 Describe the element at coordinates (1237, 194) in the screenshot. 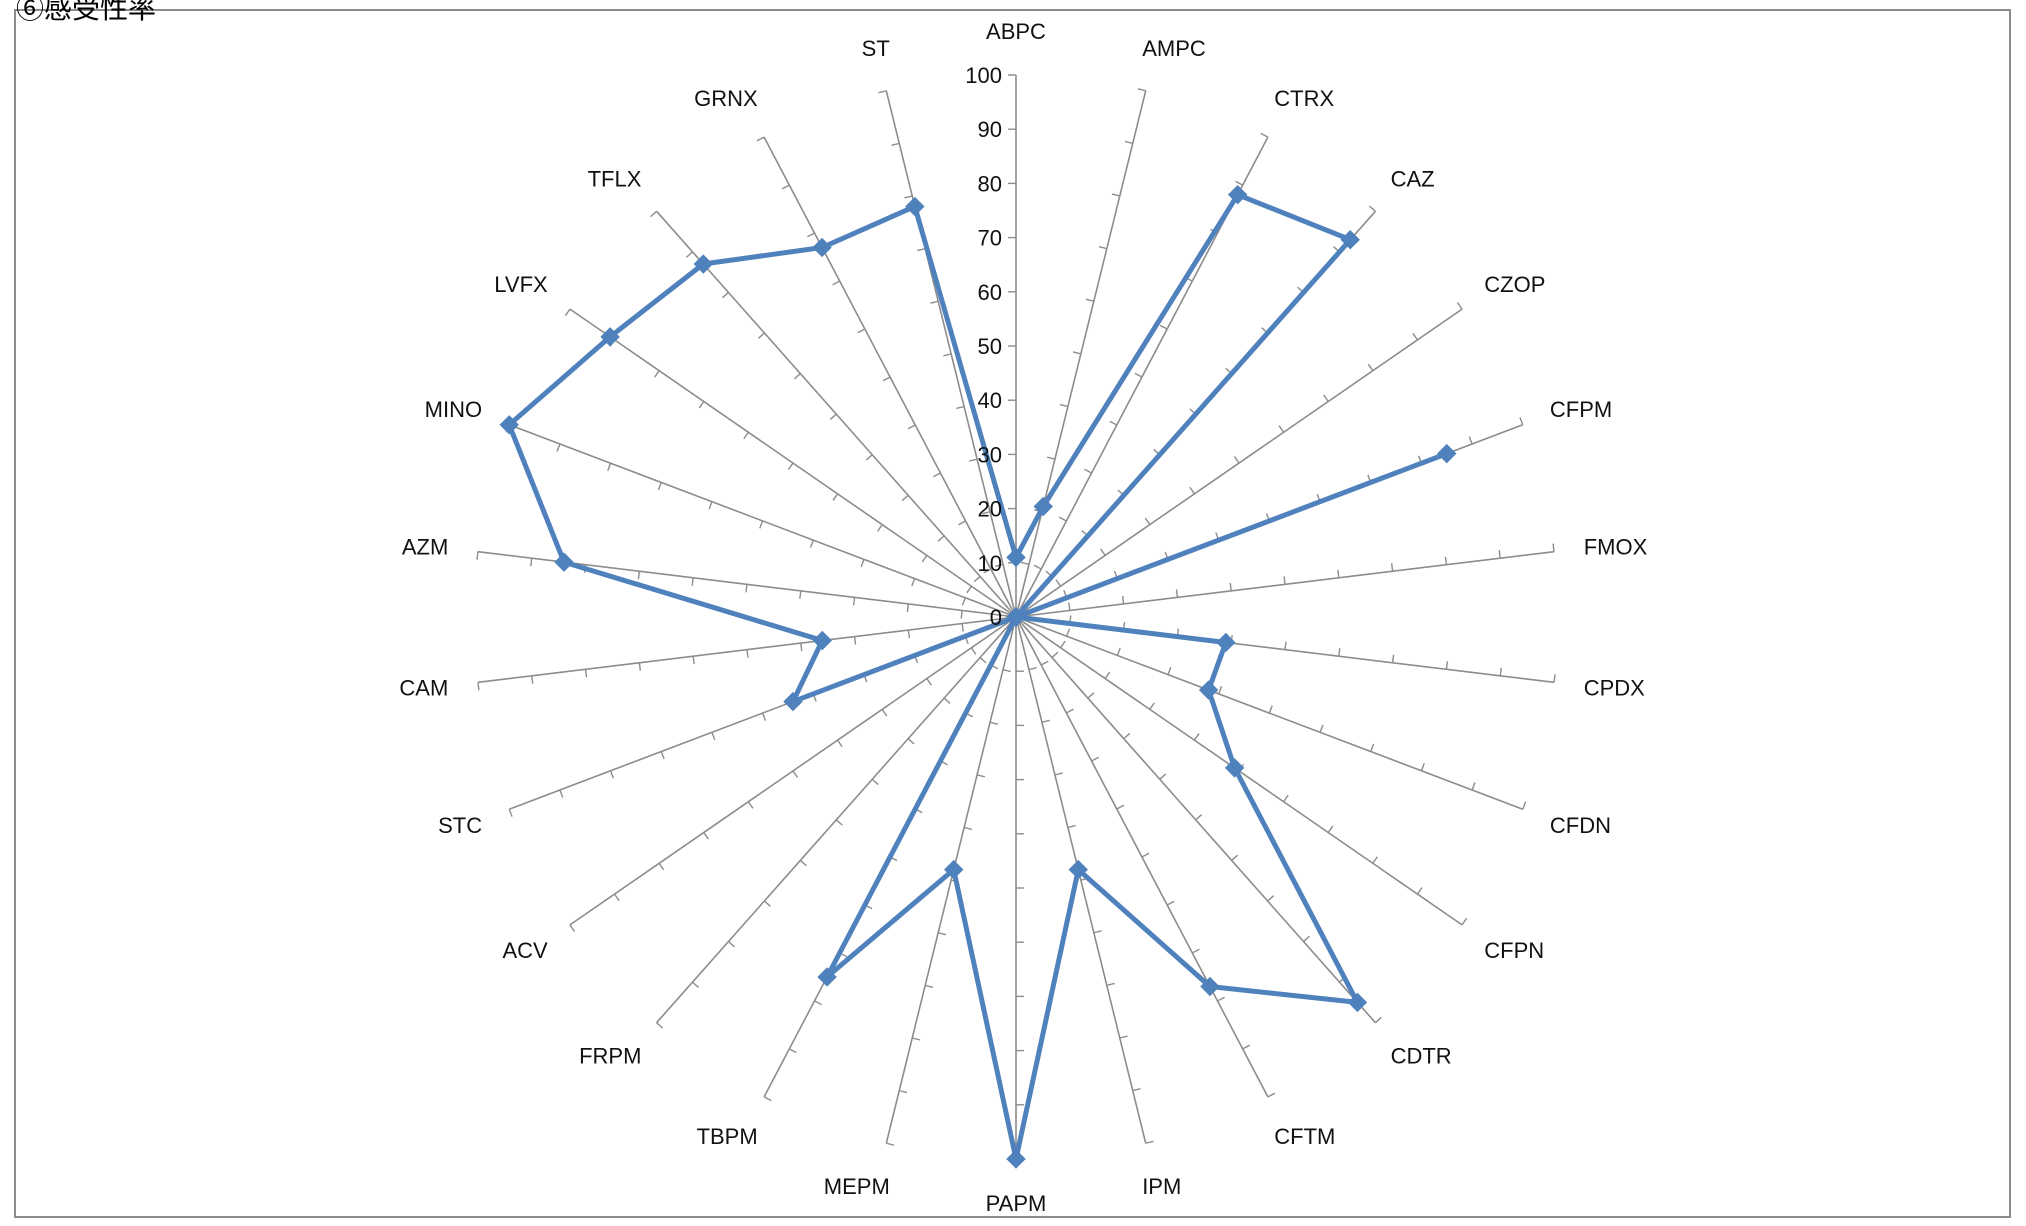

I see `point-ctrx` at that location.